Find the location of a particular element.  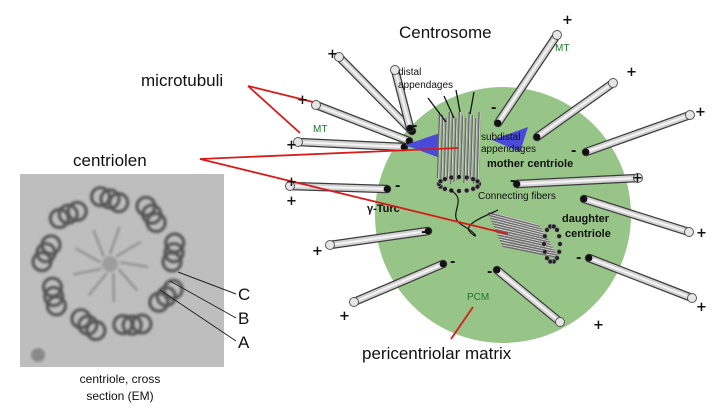

mother-centriole is located at coordinates (459, 152).